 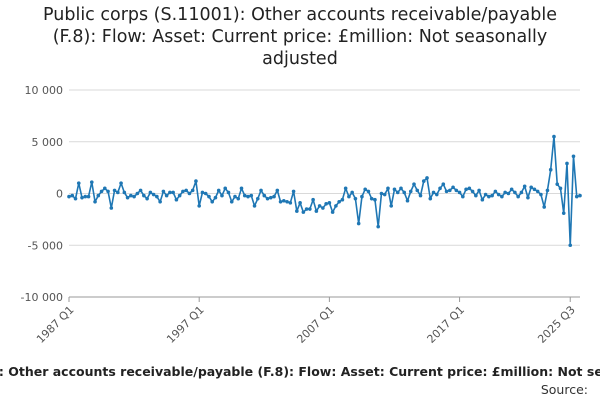 I want to click on y-axis-tick-labels: 10 000 5 000 0 -5 000 -10 000, so click(x=42, y=194).